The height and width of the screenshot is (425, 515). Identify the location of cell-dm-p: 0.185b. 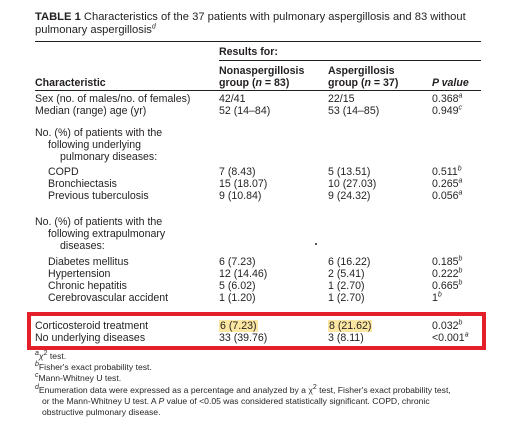
(447, 261).